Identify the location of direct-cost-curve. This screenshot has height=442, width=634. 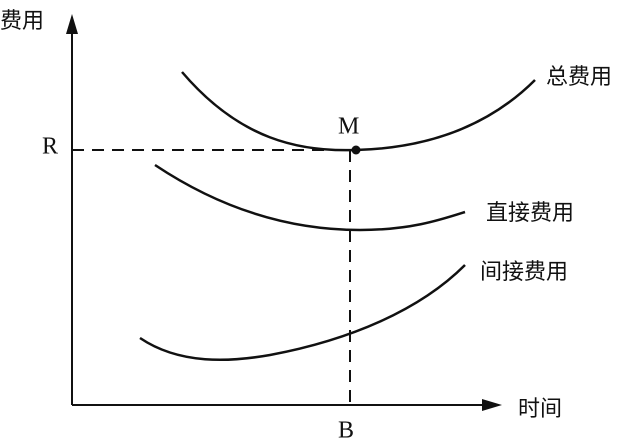
(310, 197).